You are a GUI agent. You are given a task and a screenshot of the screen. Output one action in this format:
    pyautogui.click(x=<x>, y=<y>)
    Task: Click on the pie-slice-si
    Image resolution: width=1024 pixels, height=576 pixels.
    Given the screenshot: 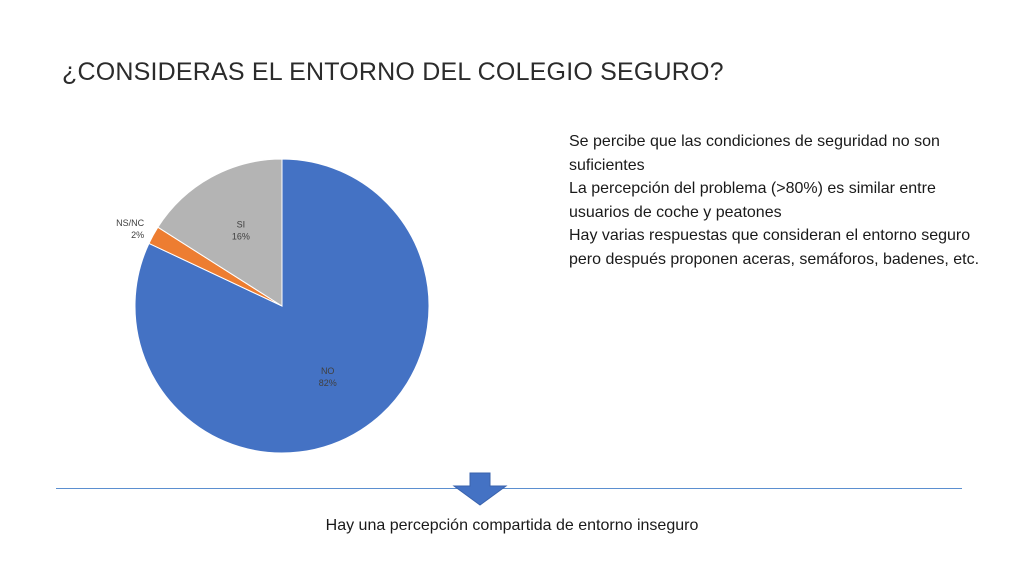 What is the action you would take?
    pyautogui.click(x=220, y=232)
    